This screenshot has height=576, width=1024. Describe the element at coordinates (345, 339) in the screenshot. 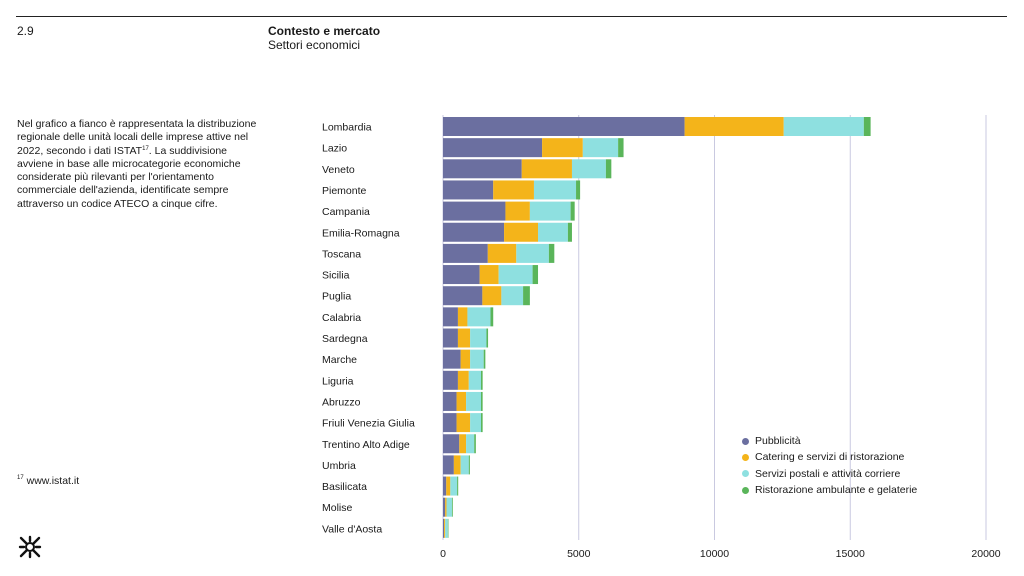

I see `category-label: Sardegna` at that location.